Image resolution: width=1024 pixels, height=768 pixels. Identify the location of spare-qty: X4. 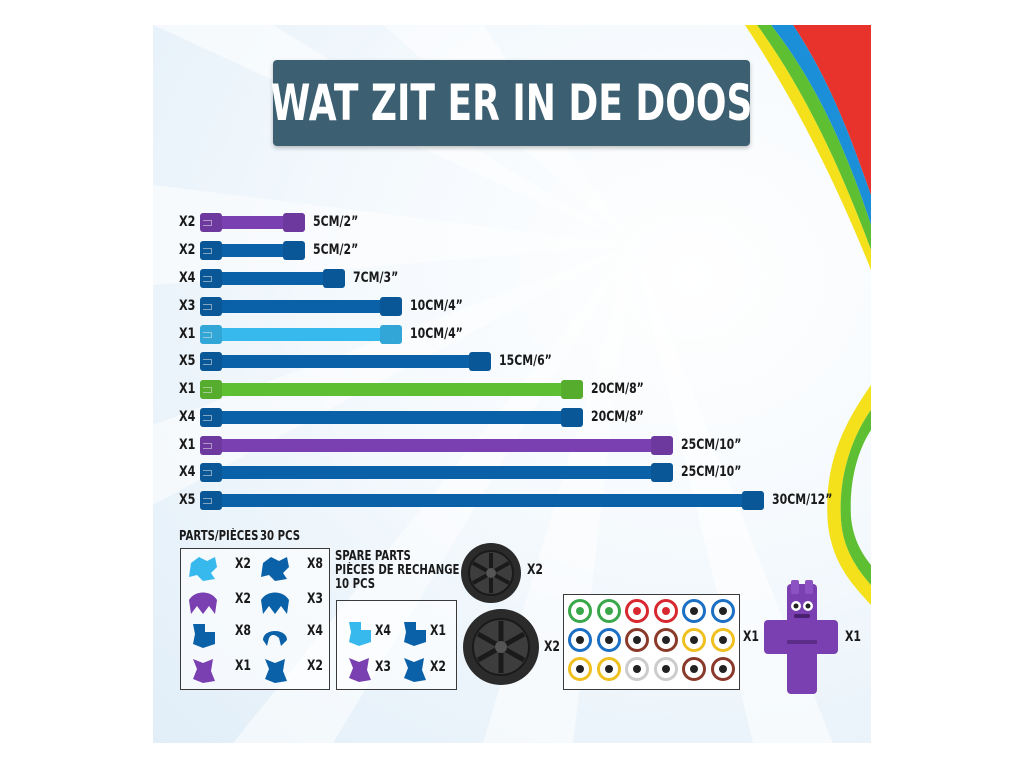
(383, 631).